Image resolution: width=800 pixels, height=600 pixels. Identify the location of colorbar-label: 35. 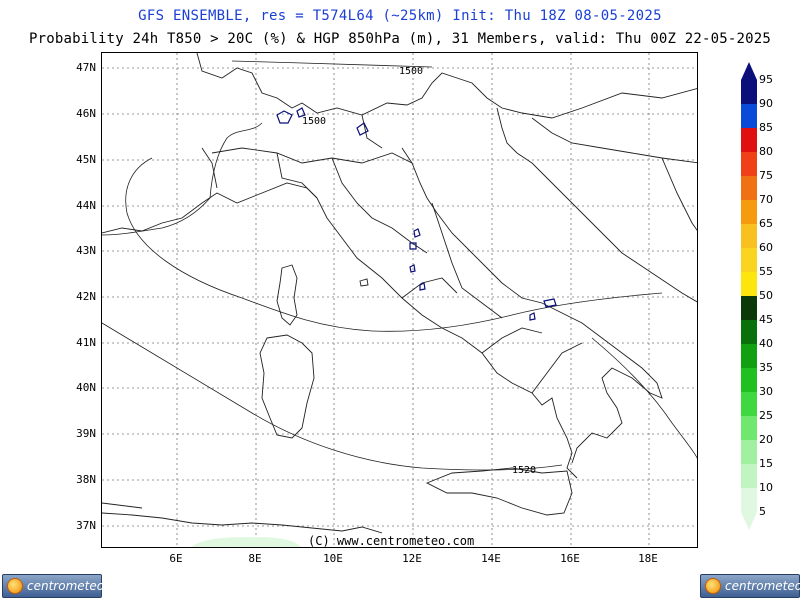
(766, 367).